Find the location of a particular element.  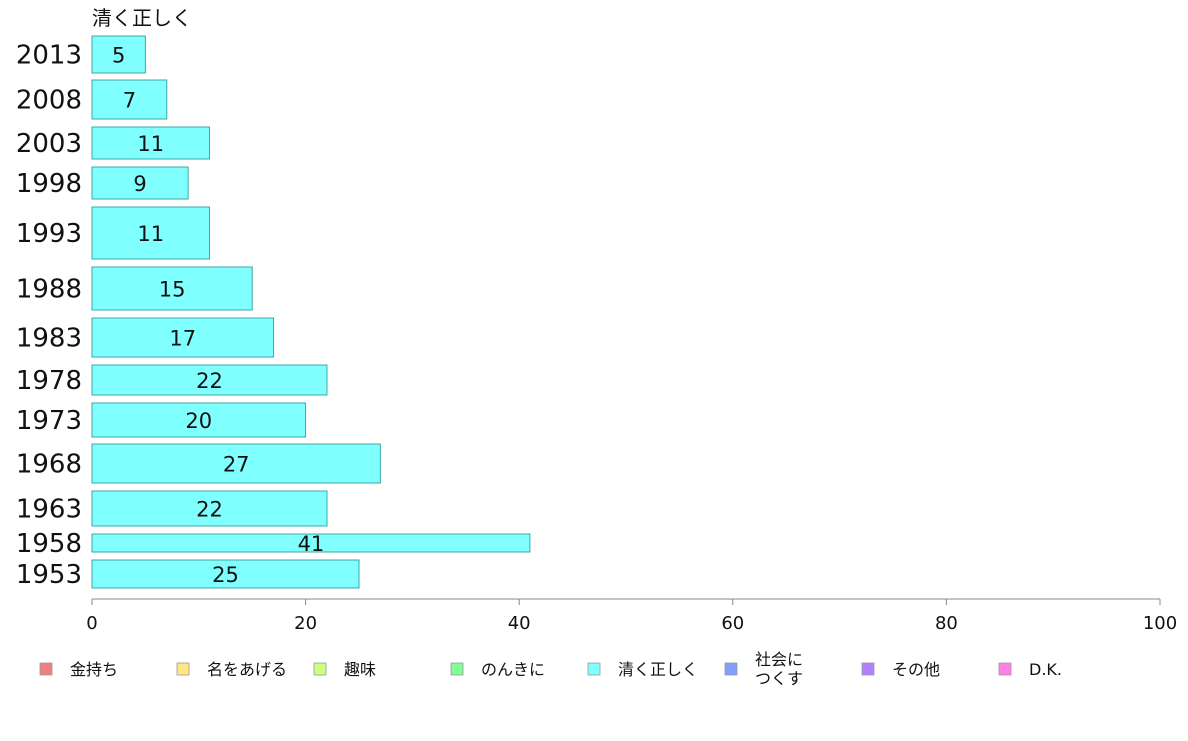

year-label: 1958 is located at coordinates (49, 544).